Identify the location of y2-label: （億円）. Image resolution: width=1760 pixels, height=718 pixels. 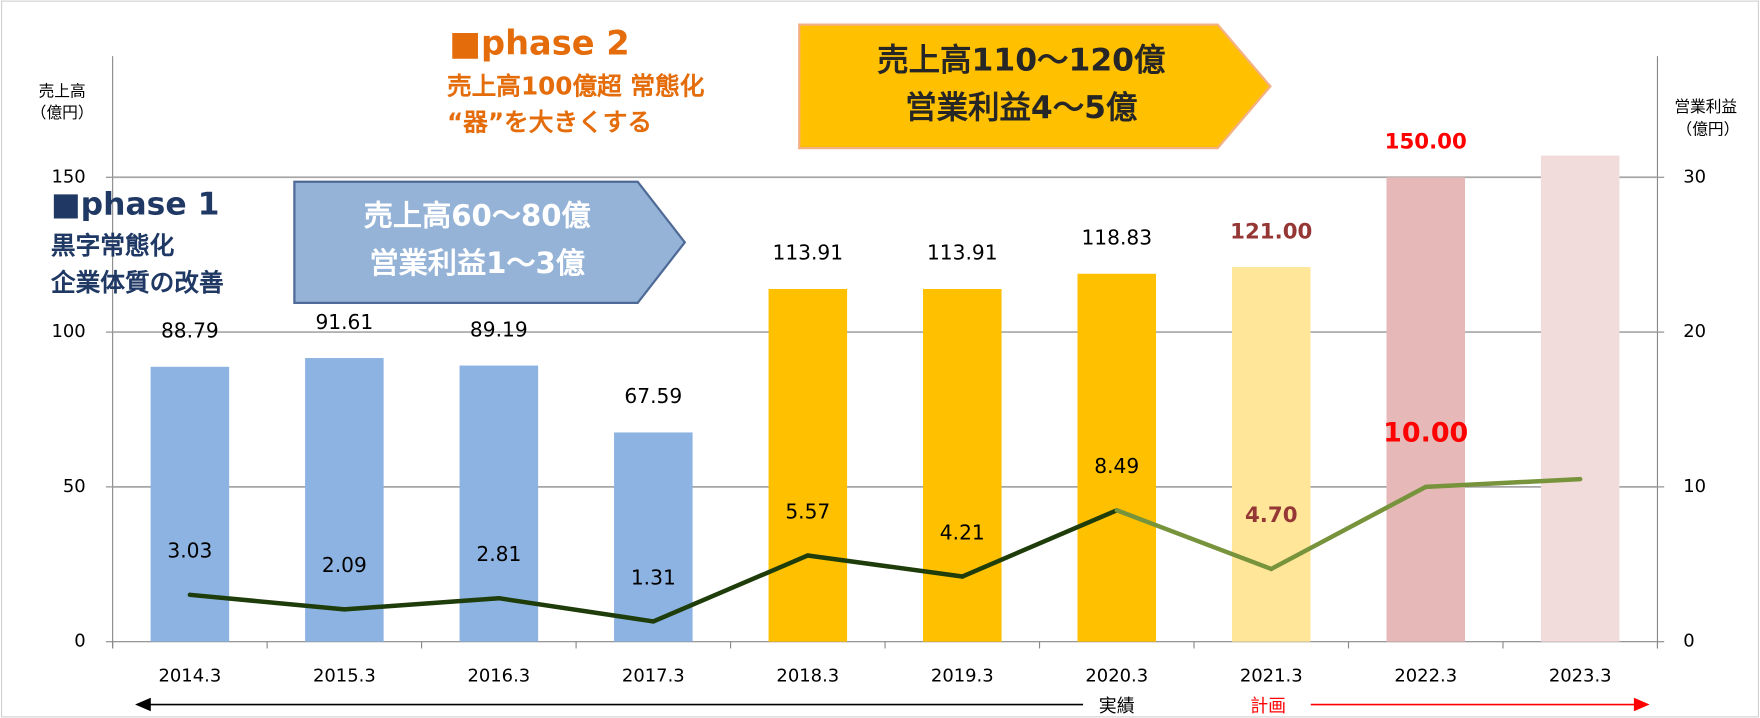
(1708, 129).